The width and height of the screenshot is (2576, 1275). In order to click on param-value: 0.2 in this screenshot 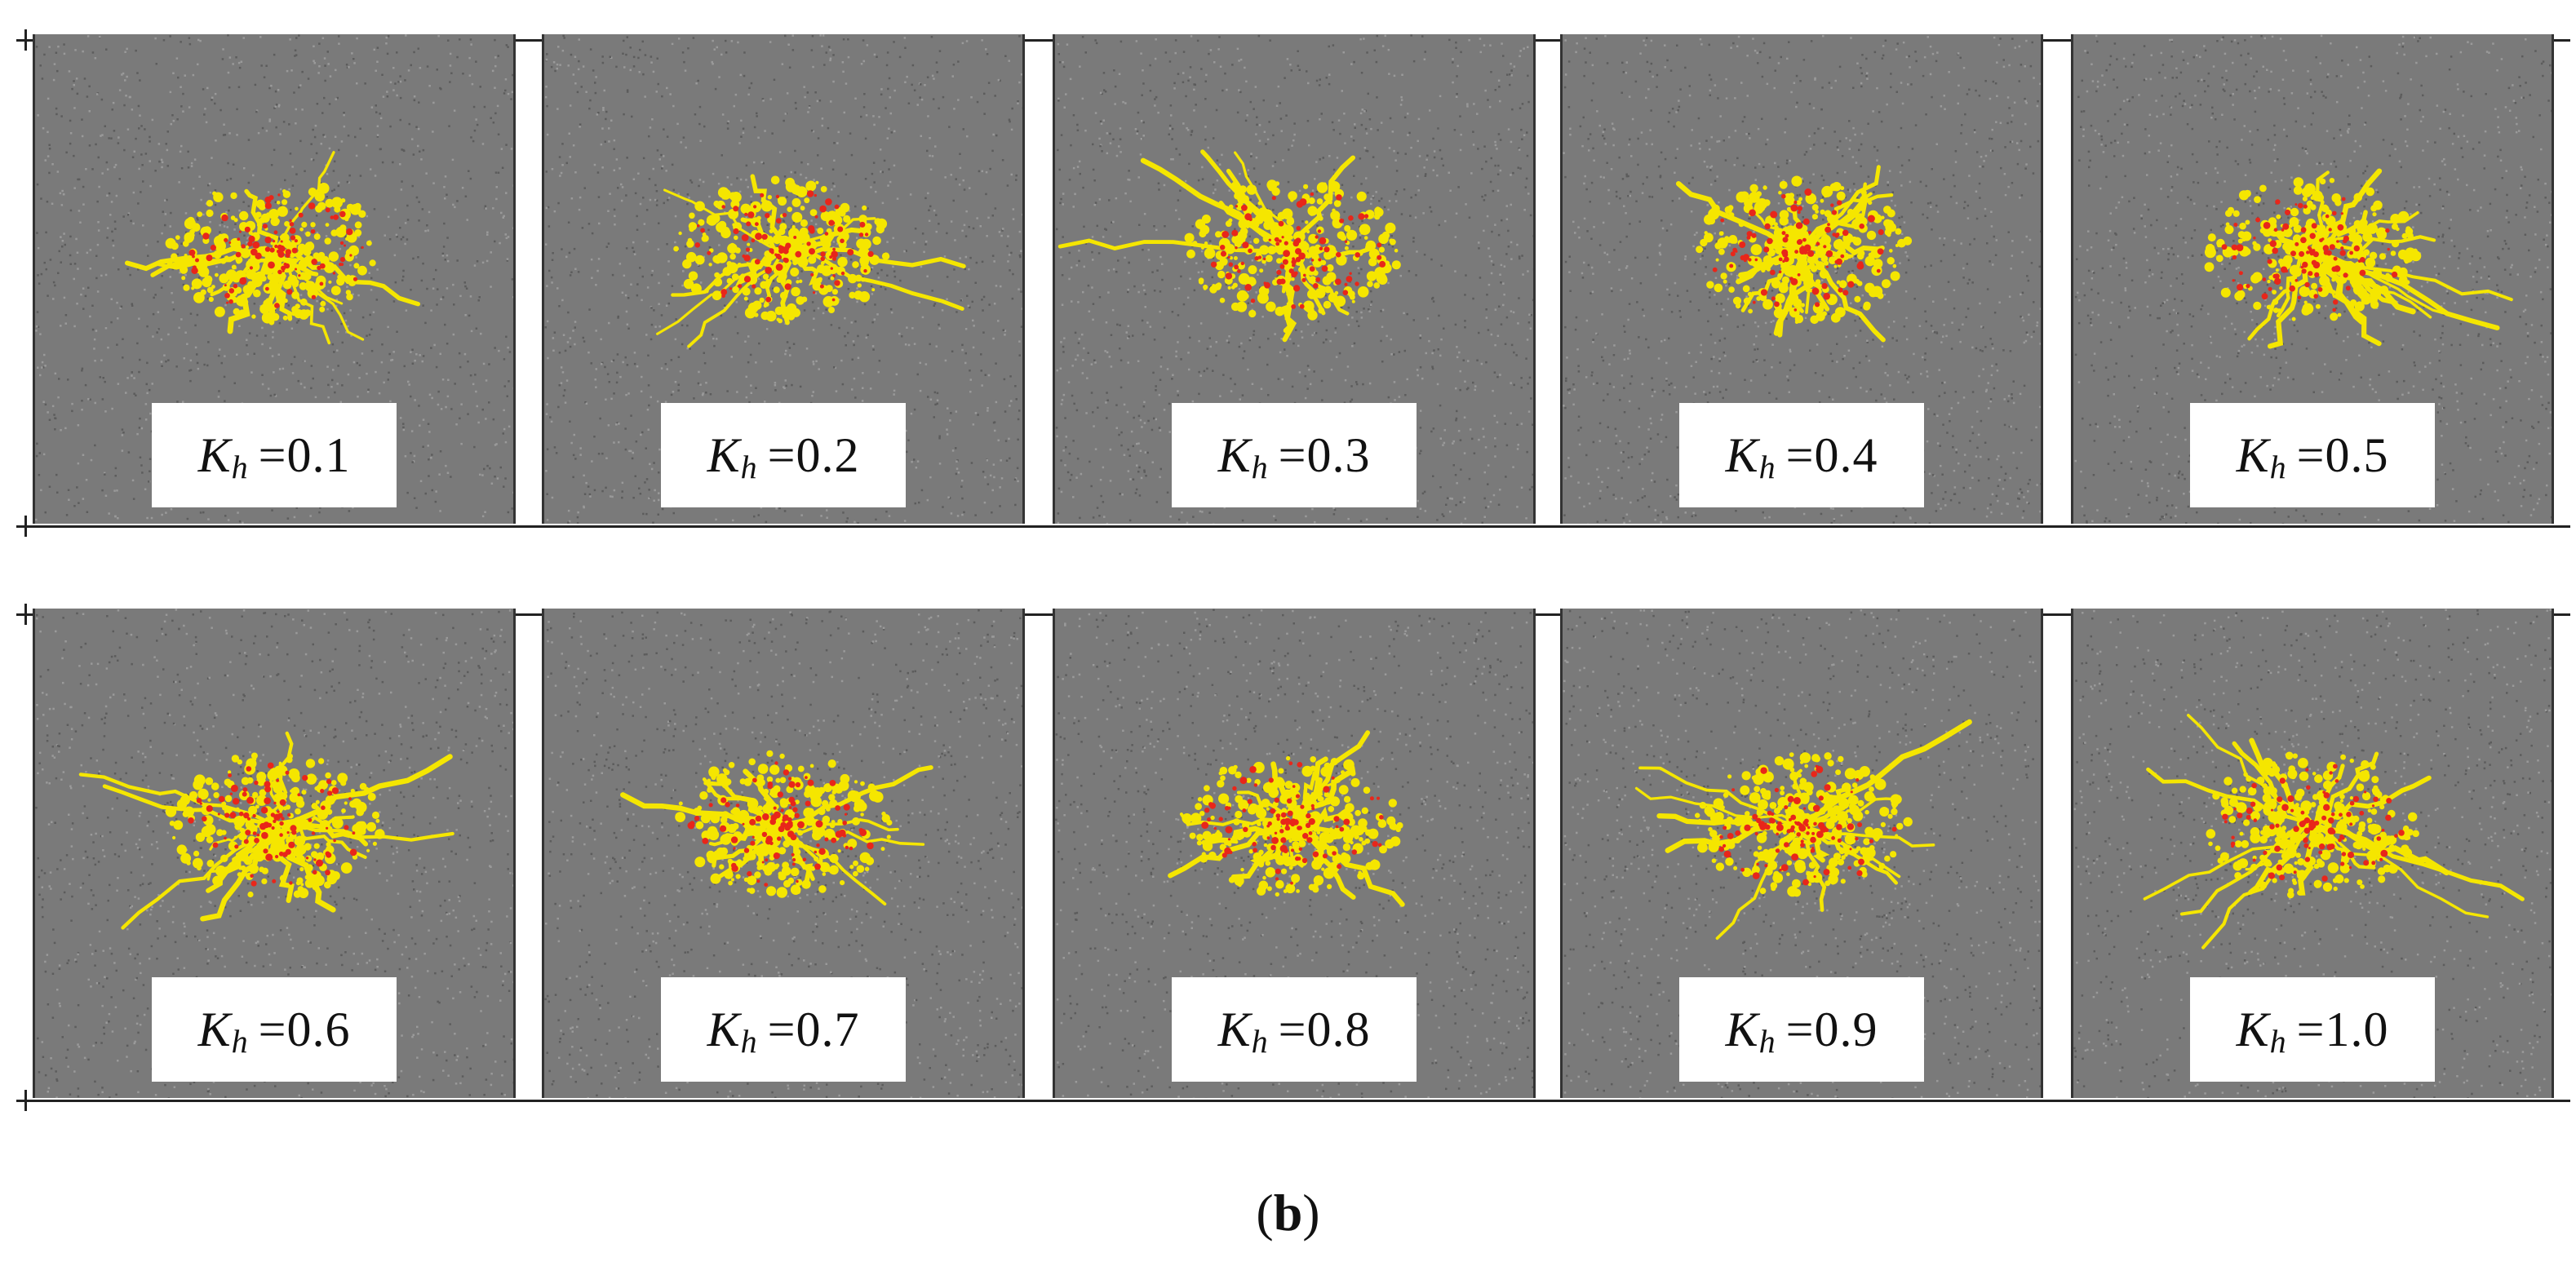, I will do `click(828, 454)`.